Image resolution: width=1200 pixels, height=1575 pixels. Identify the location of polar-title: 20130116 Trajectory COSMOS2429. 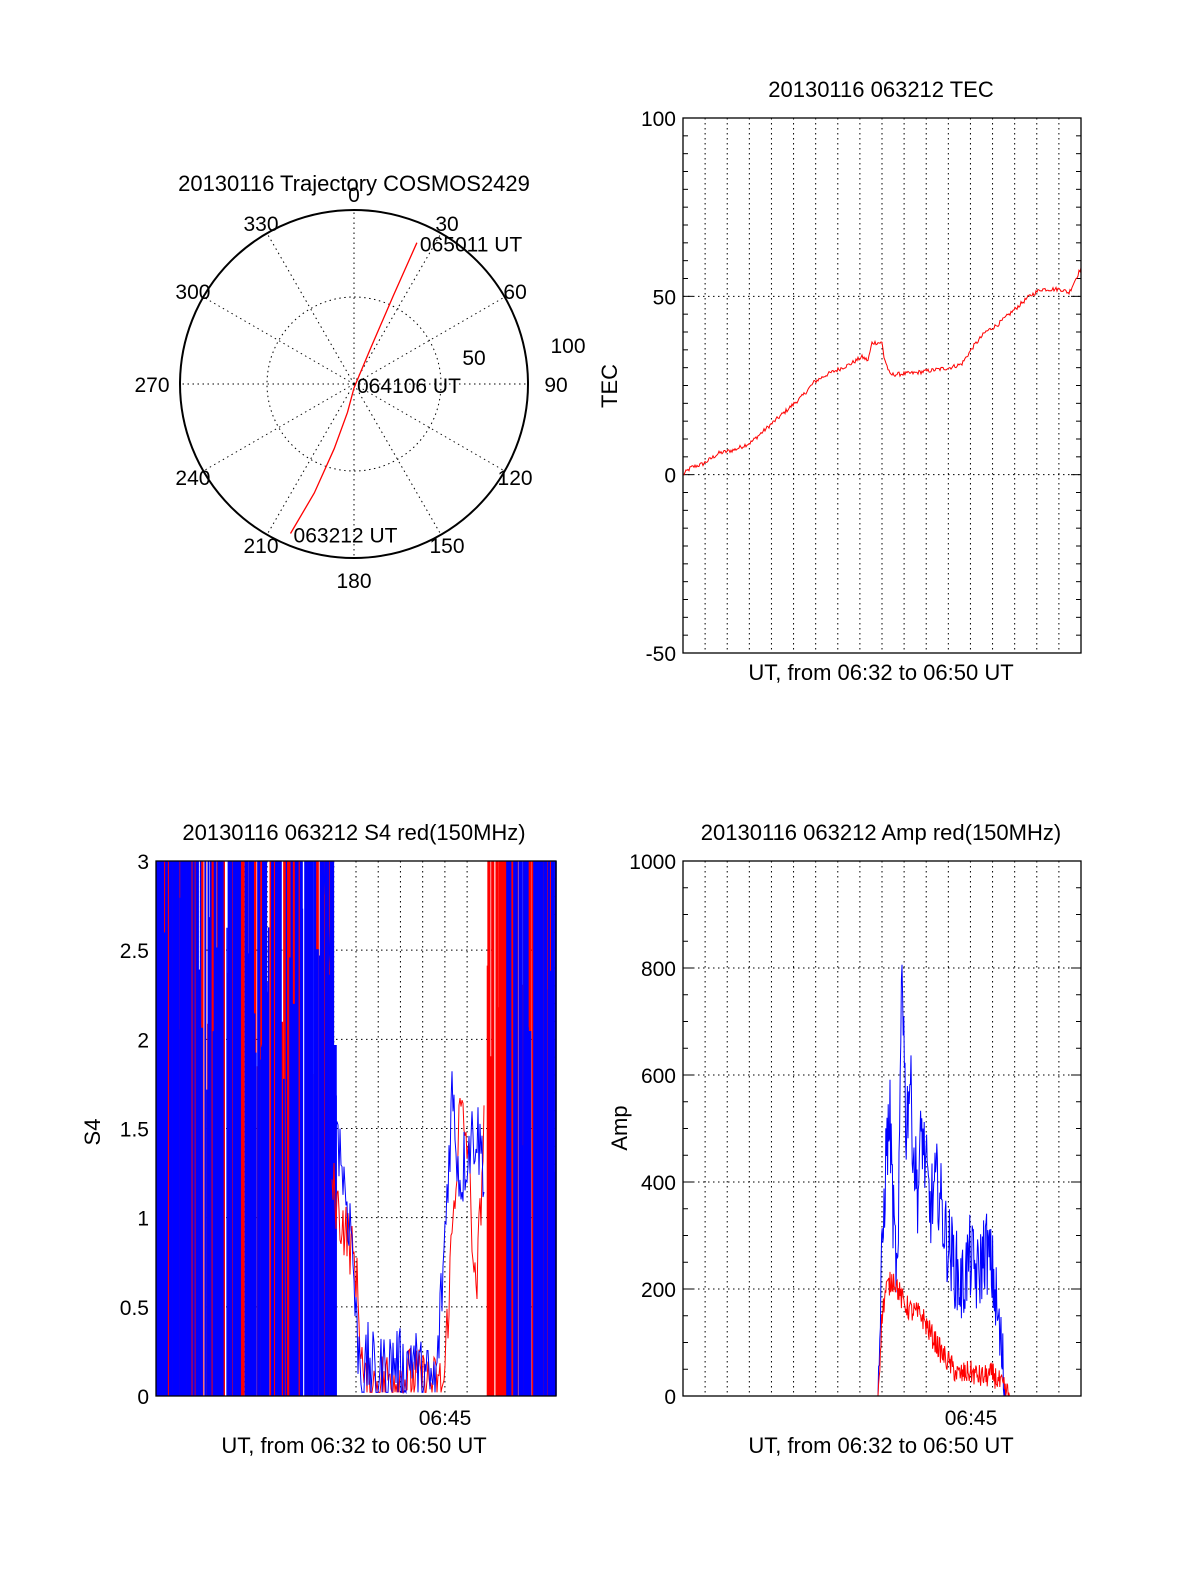
(354, 183).